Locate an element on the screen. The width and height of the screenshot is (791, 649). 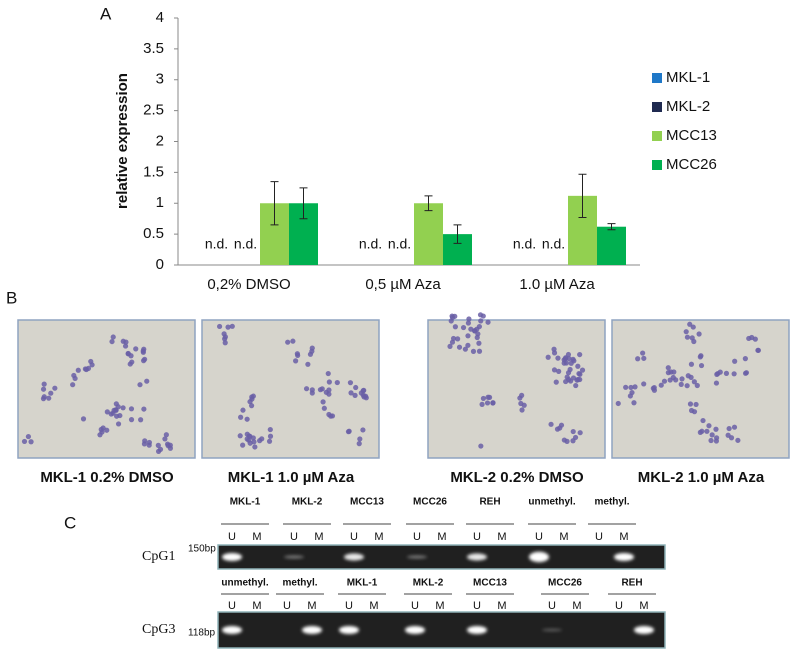
lane-group: REH is located at coordinates (489, 502).